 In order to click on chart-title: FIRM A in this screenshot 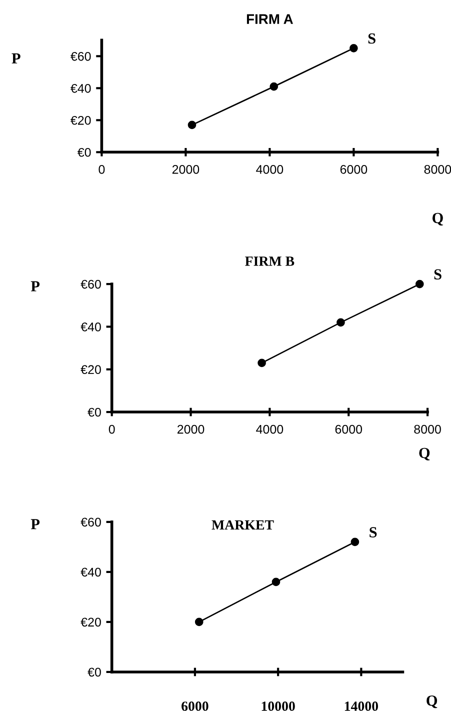, I will do `click(269, 19)`.